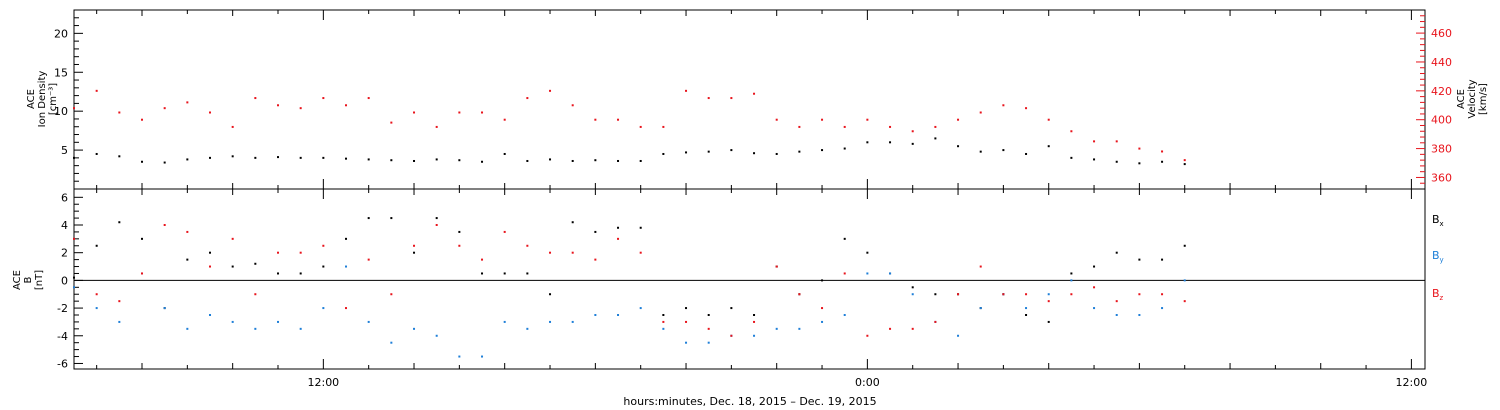 This screenshot has height=410, width=1500. What do you see at coordinates (61, 72) in the screenshot?
I see `density-tick-label: 15` at bounding box center [61, 72].